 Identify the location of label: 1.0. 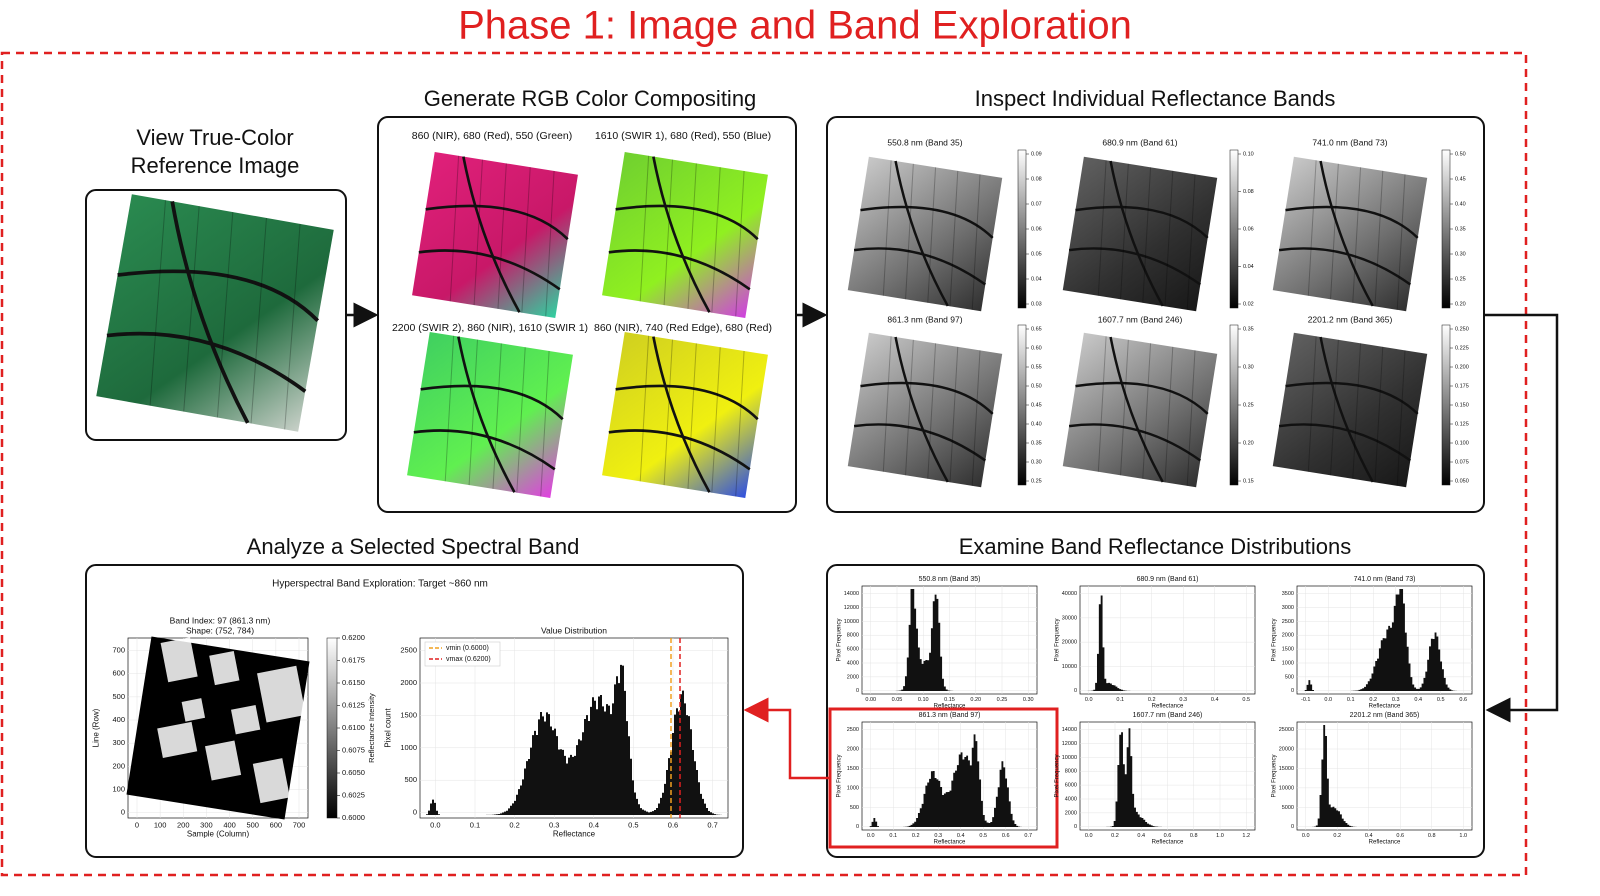
(1220, 836).